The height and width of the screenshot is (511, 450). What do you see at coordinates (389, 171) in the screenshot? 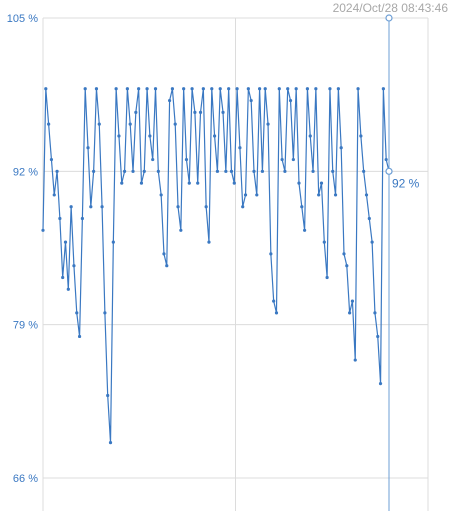
I see `cursor-point` at bounding box center [389, 171].